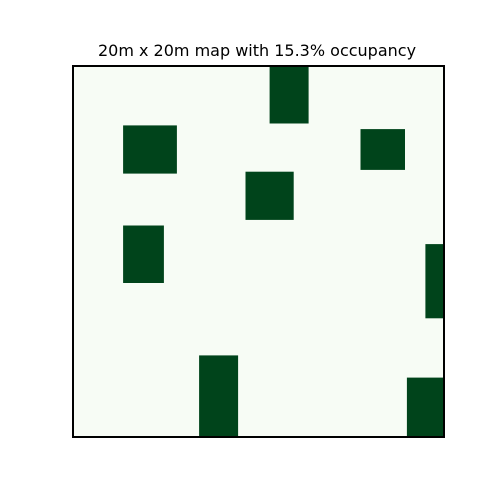  Describe the element at coordinates (257, 50) in the screenshot. I see `chart-title: 20m x 20m map with 15.3% occupancy` at that location.